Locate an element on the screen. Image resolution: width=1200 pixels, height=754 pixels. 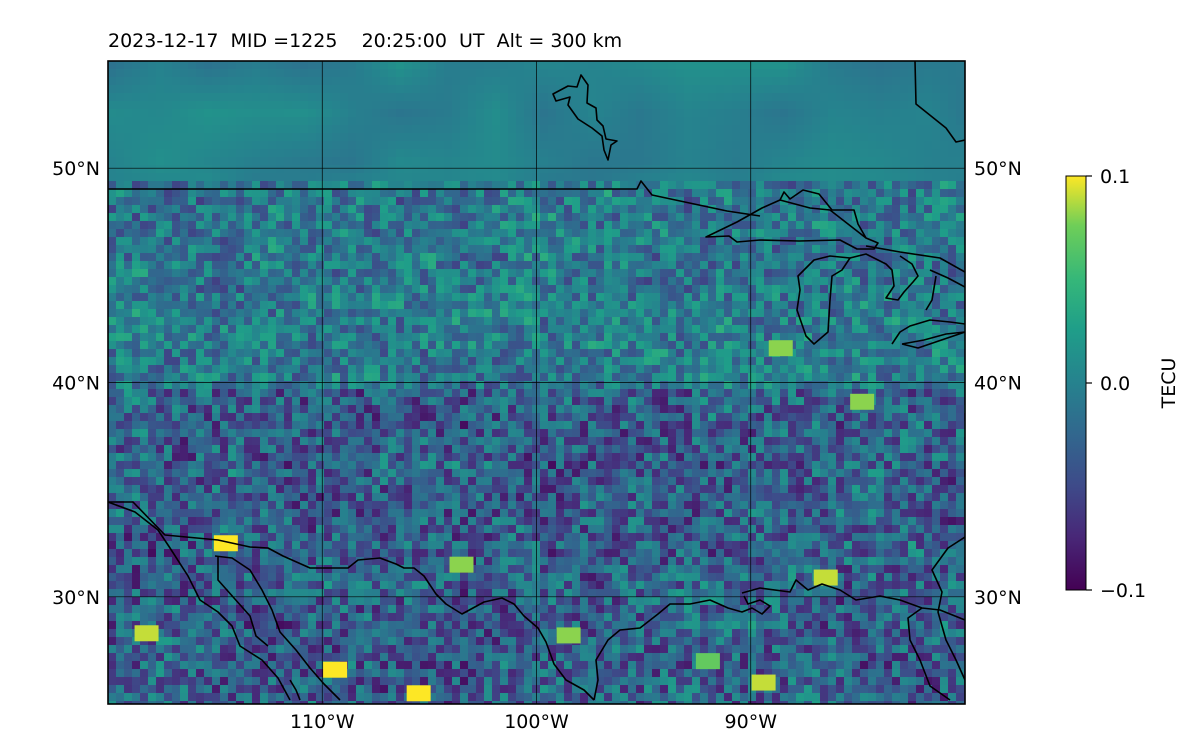
x-tick-label: 100°W is located at coordinates (536, 722).